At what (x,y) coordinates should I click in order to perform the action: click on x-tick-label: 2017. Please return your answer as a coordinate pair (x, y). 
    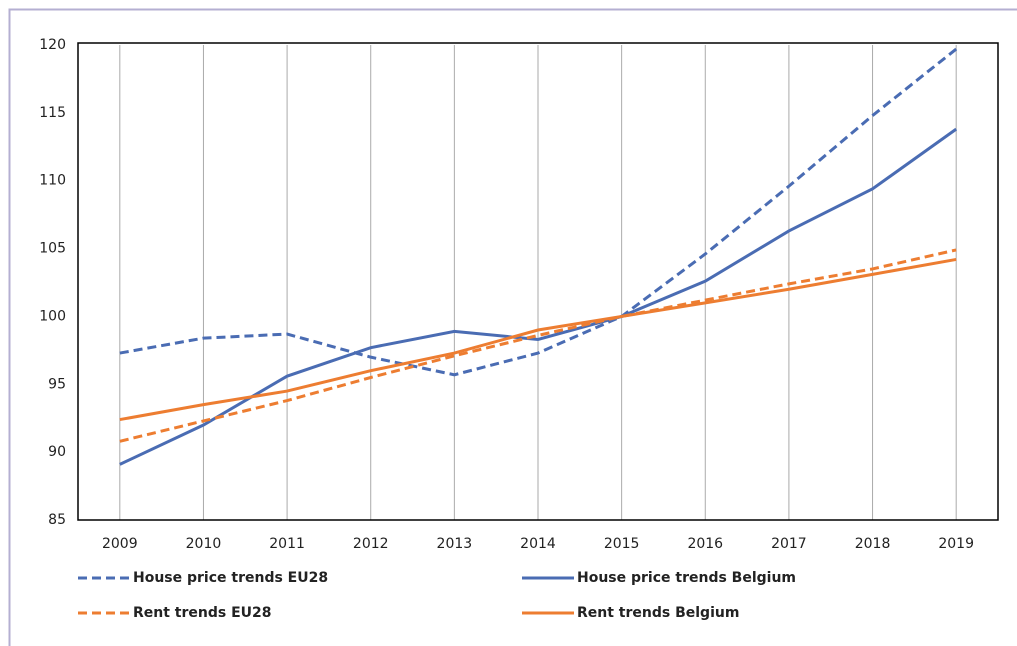
    Looking at the image, I should click on (789, 544).